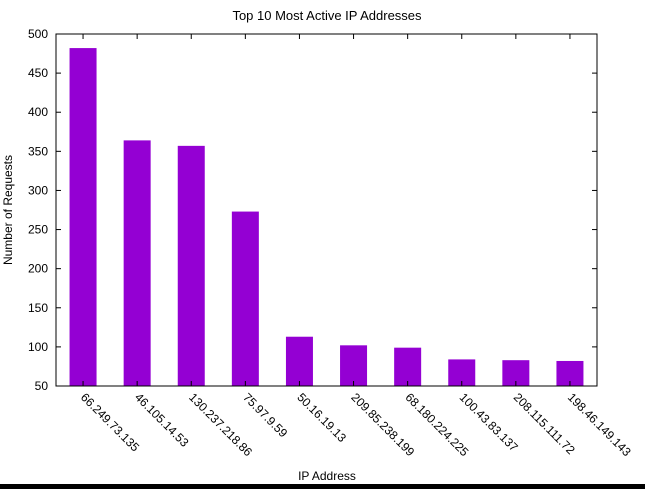 This screenshot has width=645, height=489. What do you see at coordinates (8, 210) in the screenshot?
I see `y-axis-label: Number of Requests` at bounding box center [8, 210].